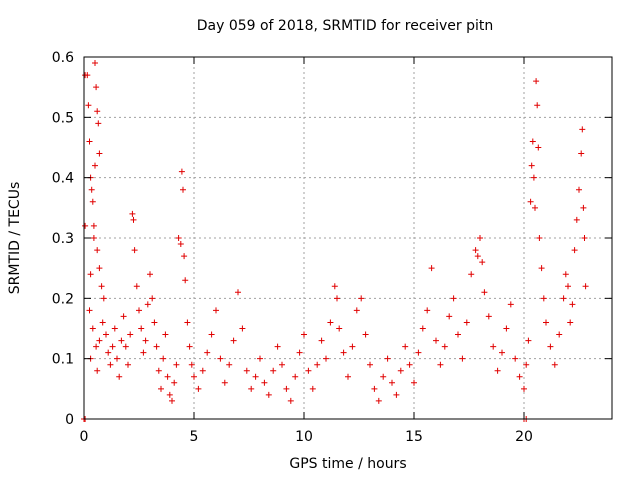 The image size is (640, 480). I want to click on y-tick-label: 0, so click(69, 420).